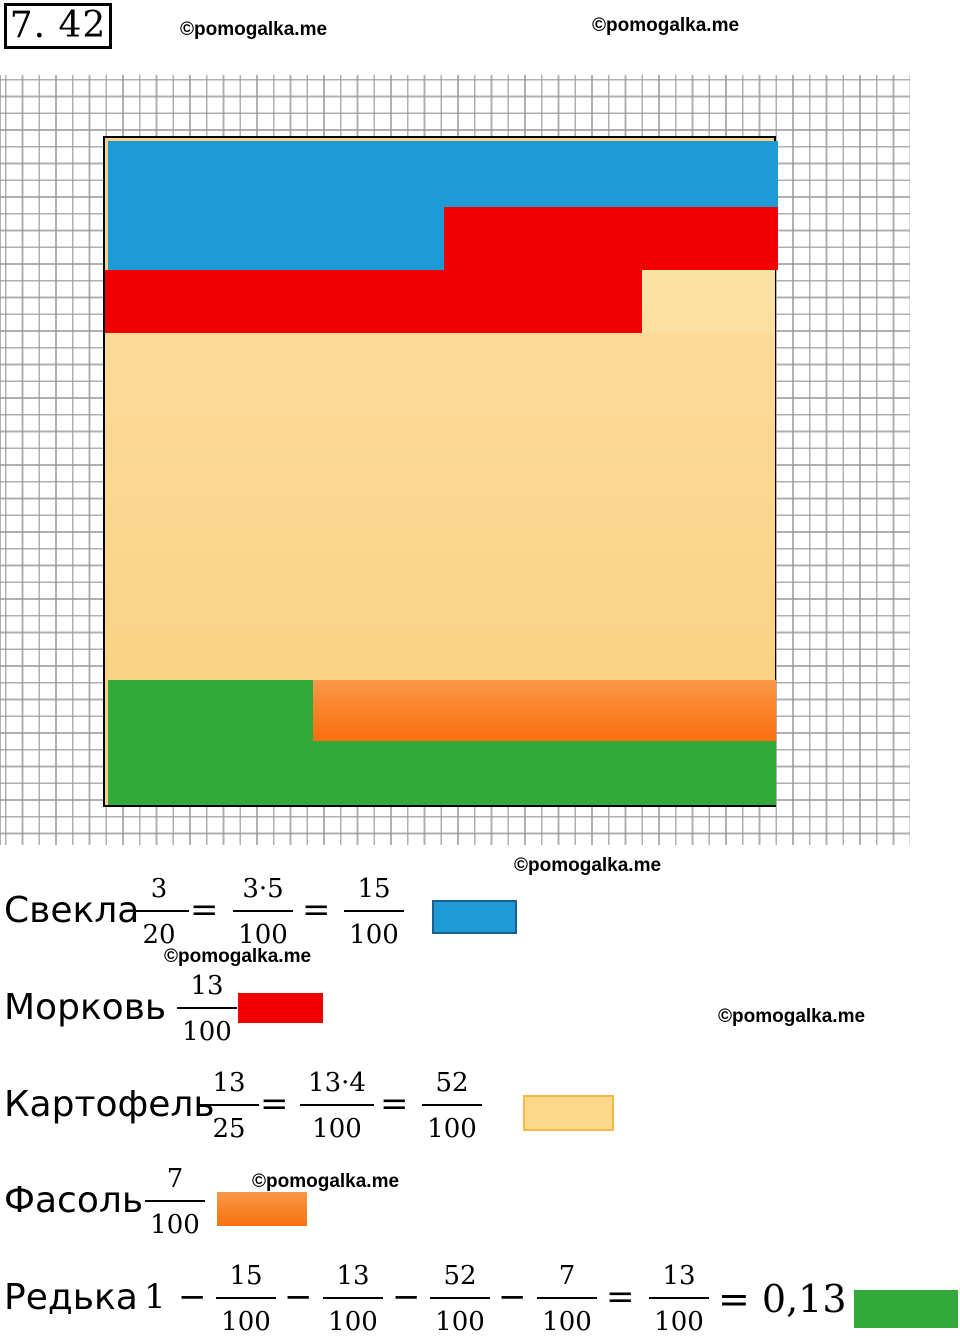 The width and height of the screenshot is (960, 1339). I want to click on fraction-denominator: 25, so click(229, 1129).